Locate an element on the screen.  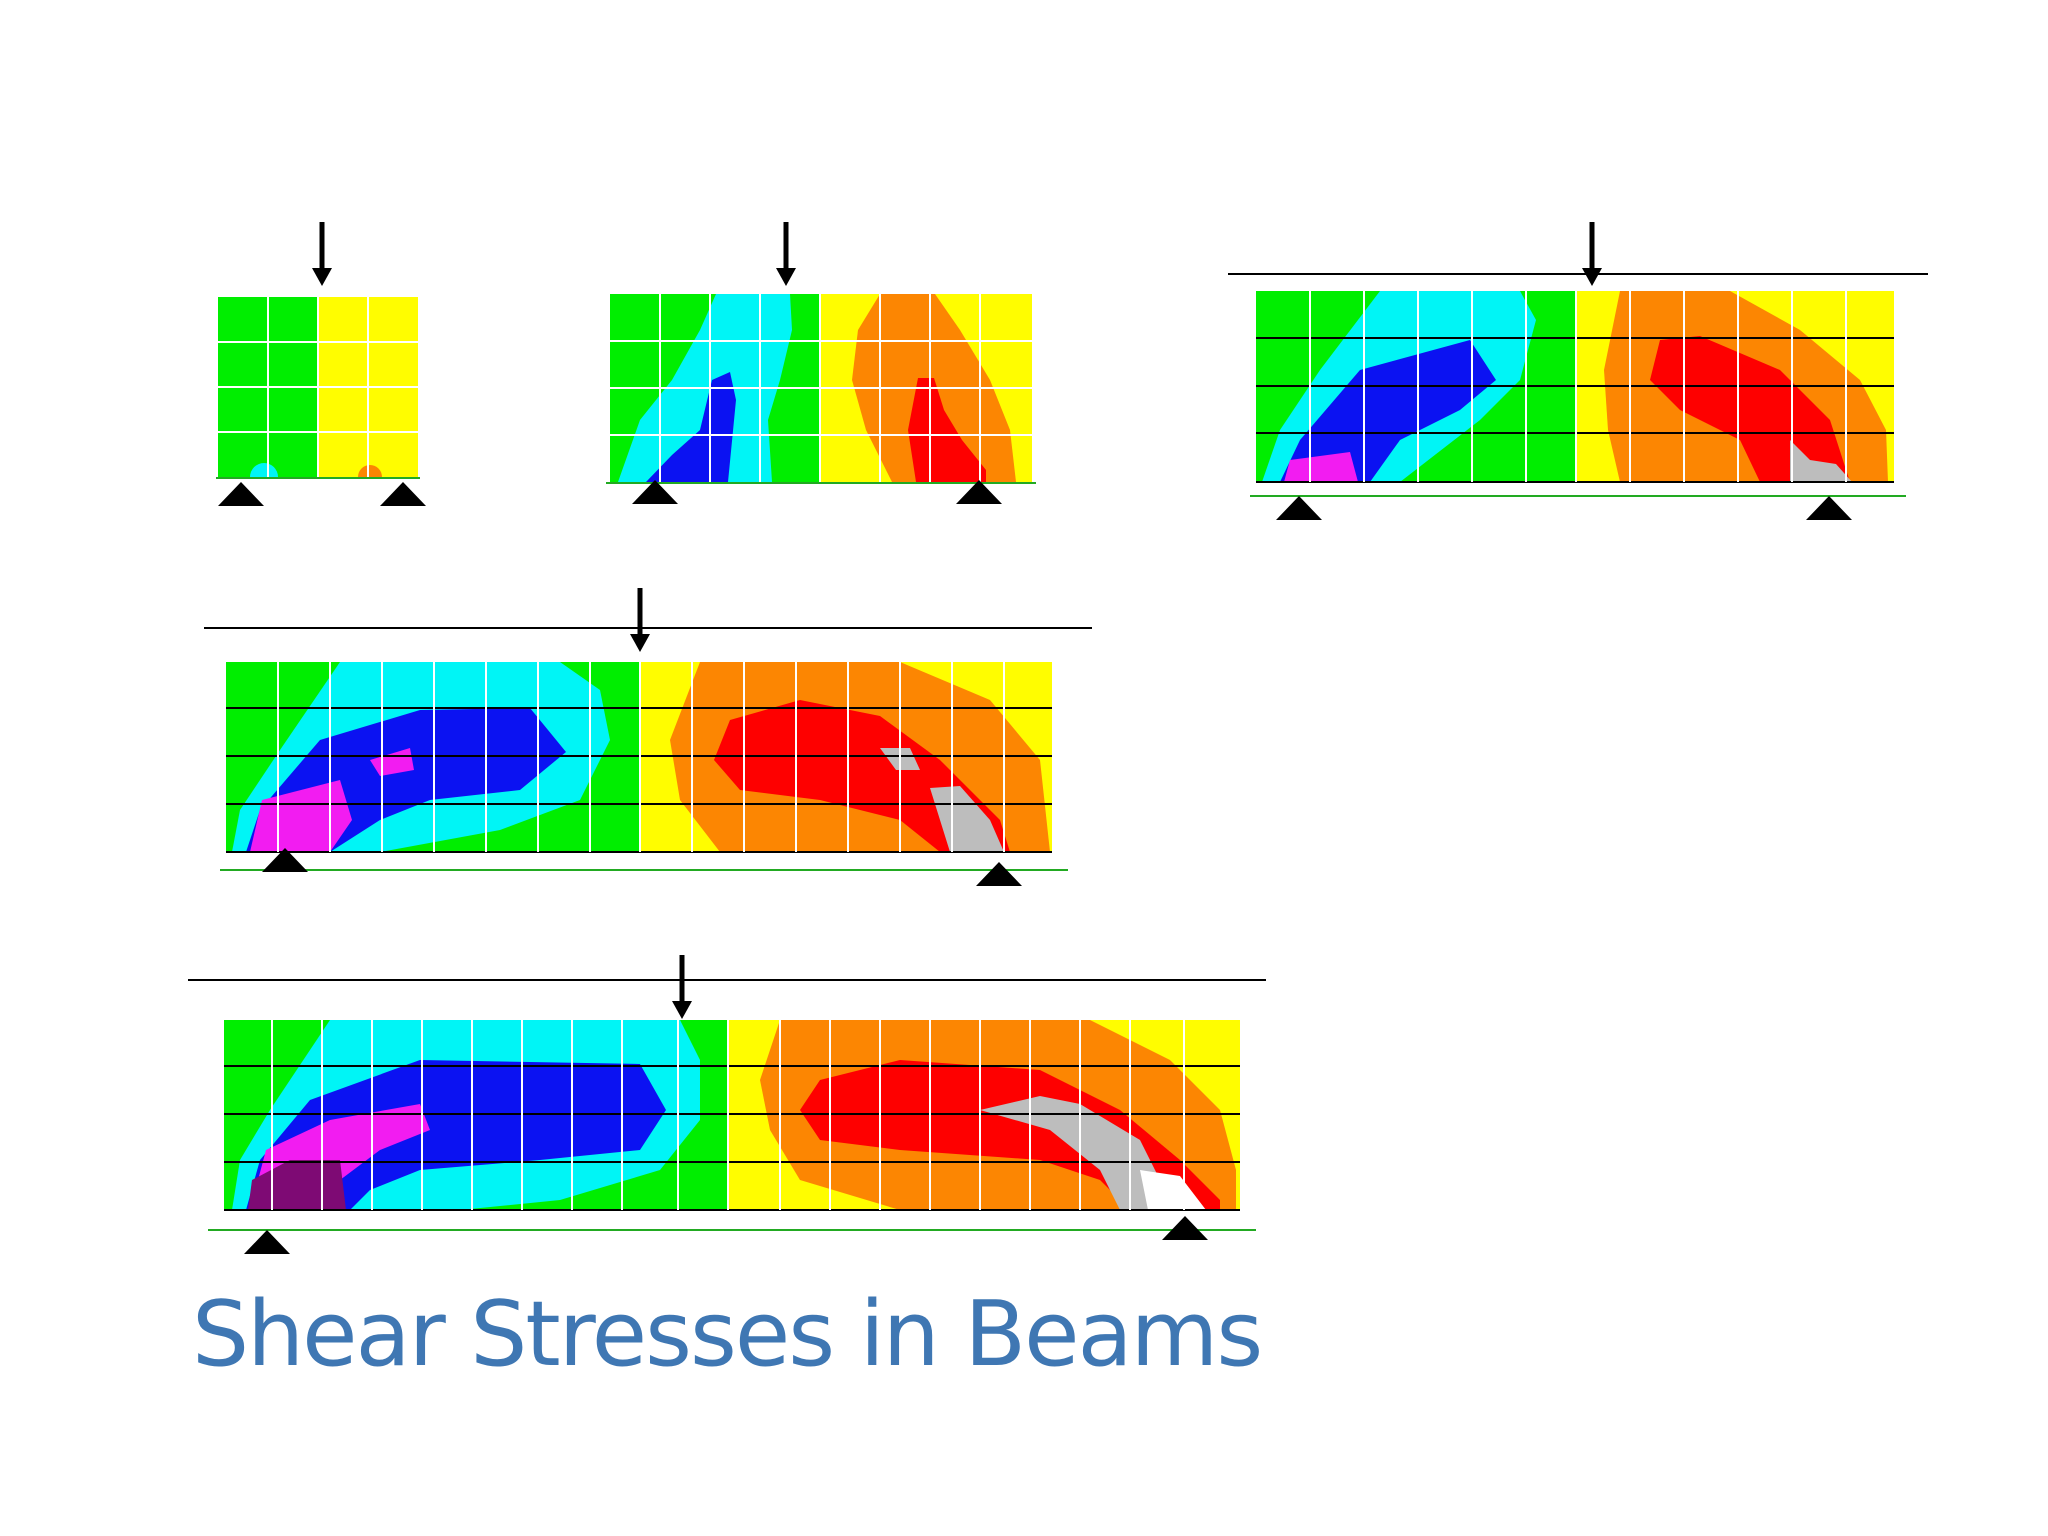
beam-5-mesh-v is located at coordinates (728, 1115).